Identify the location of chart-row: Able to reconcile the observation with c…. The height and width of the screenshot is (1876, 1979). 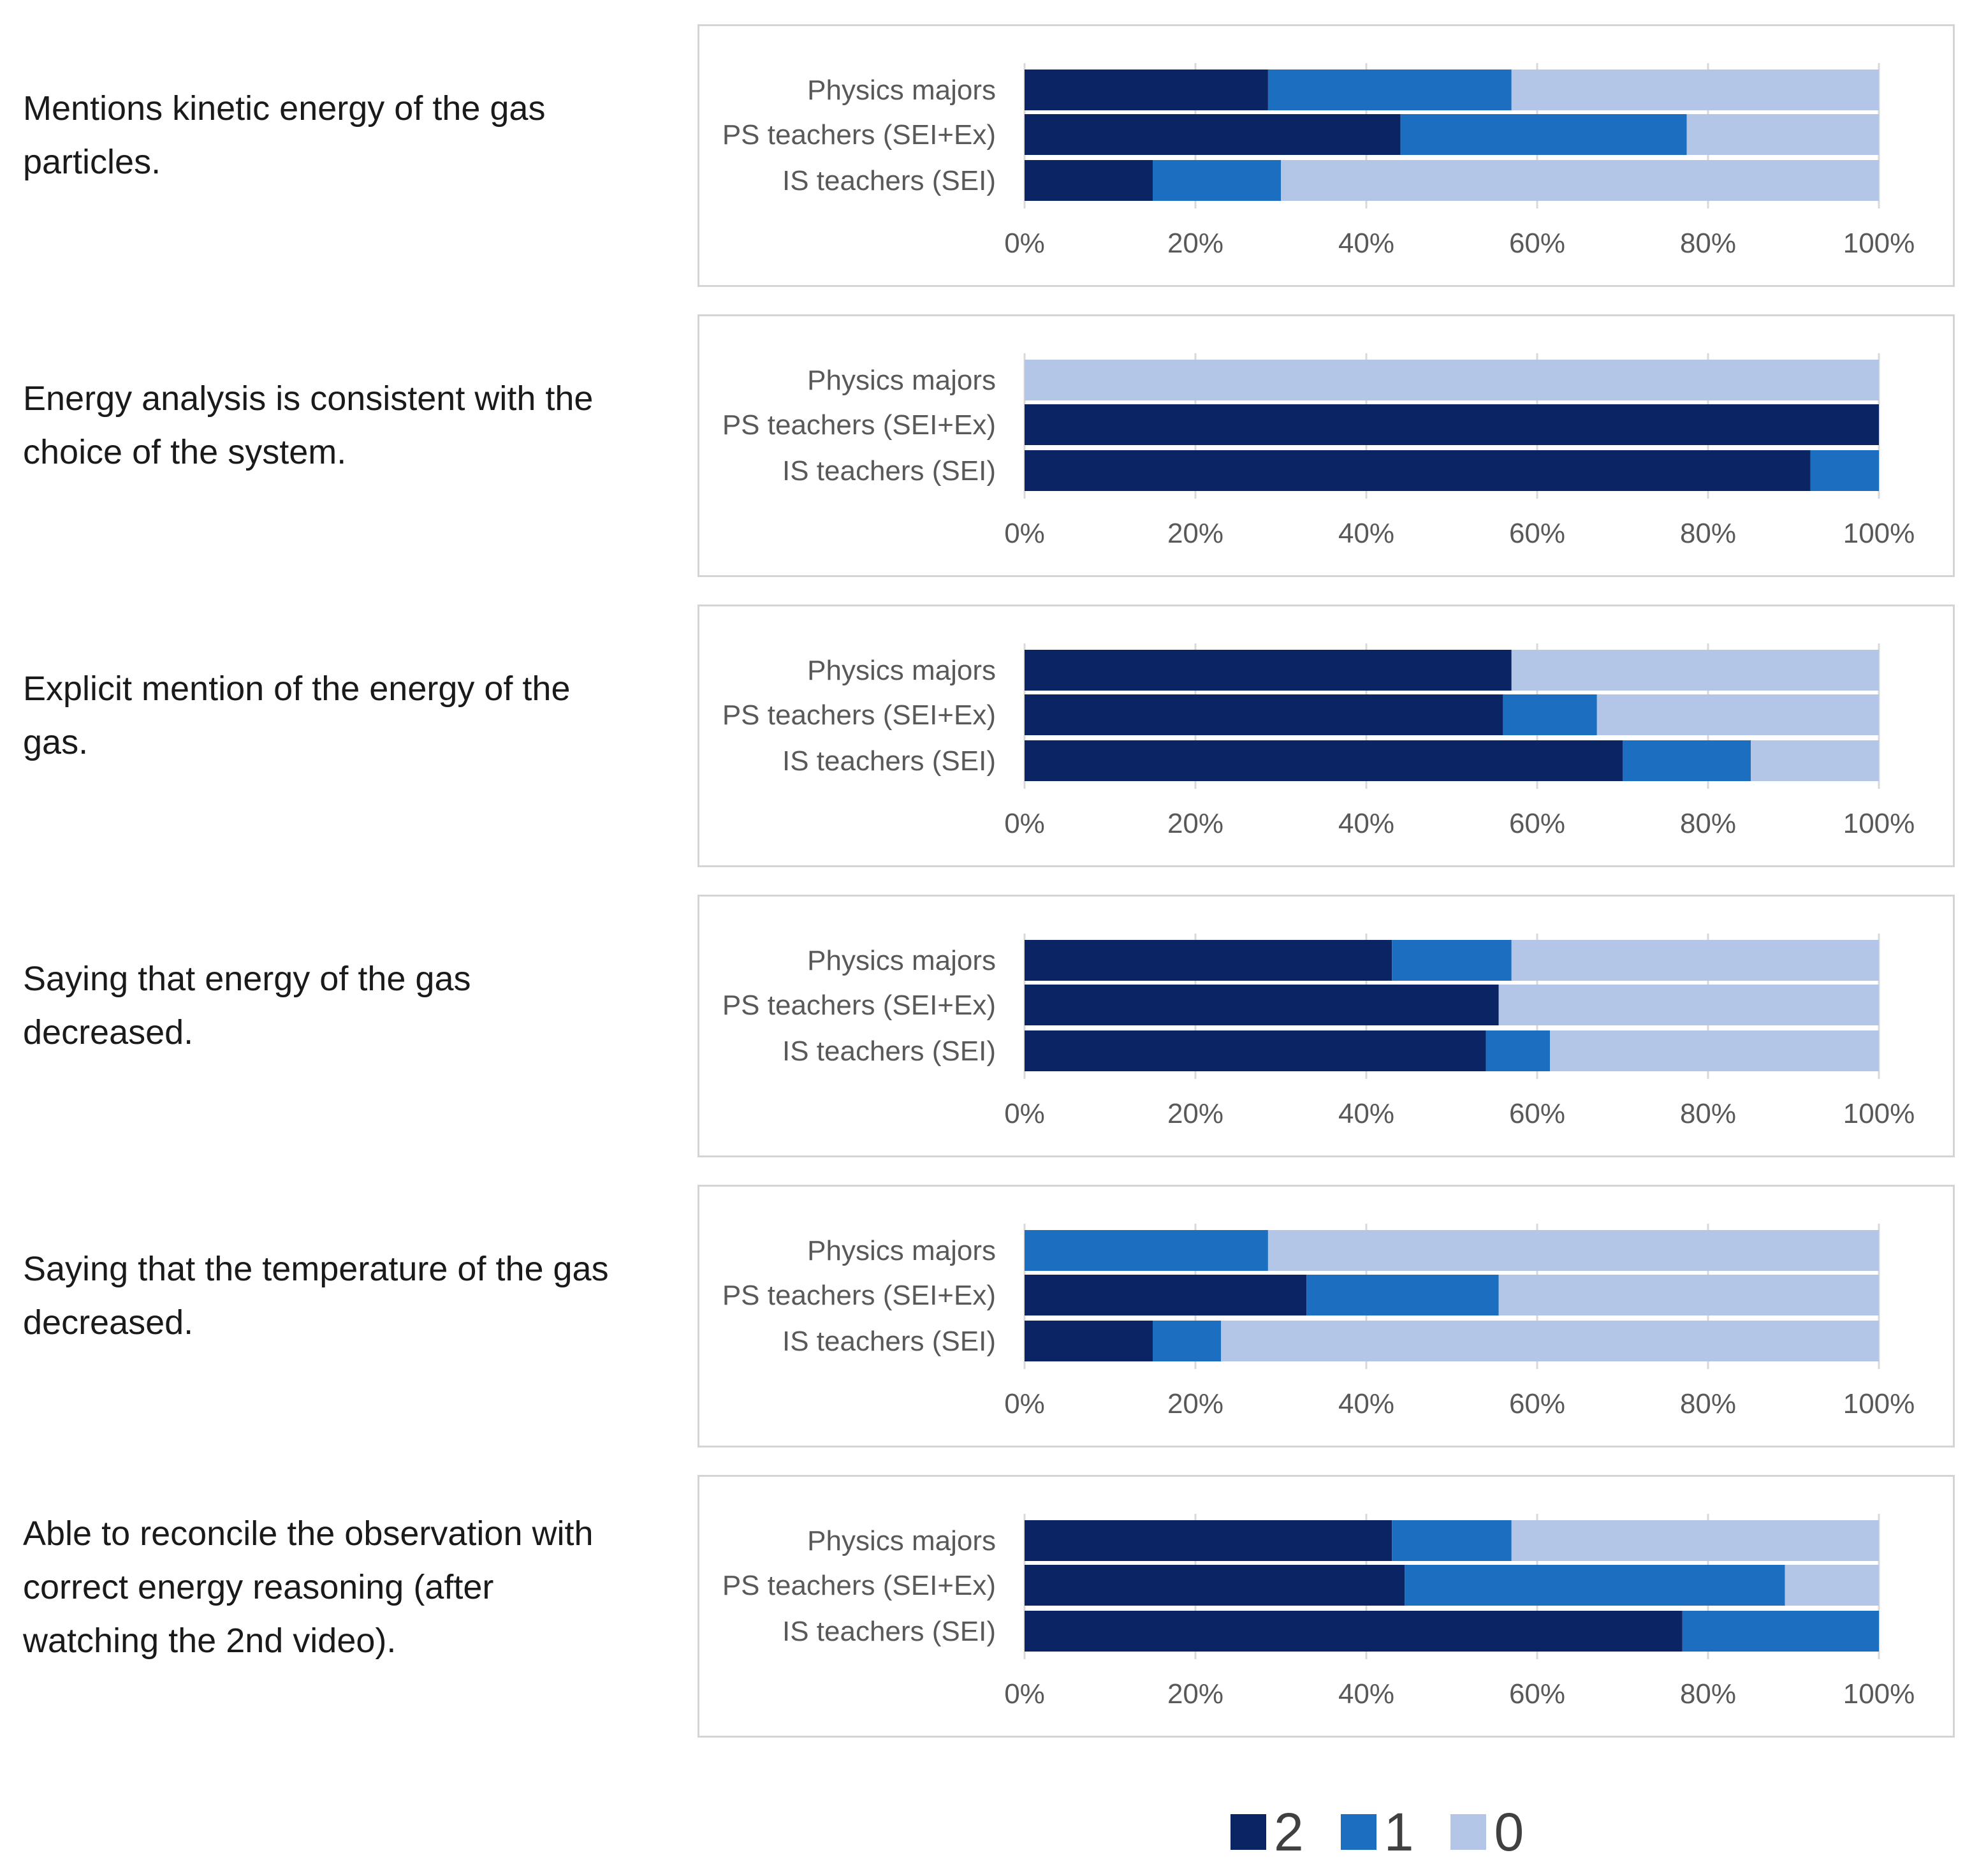
(989, 1609).